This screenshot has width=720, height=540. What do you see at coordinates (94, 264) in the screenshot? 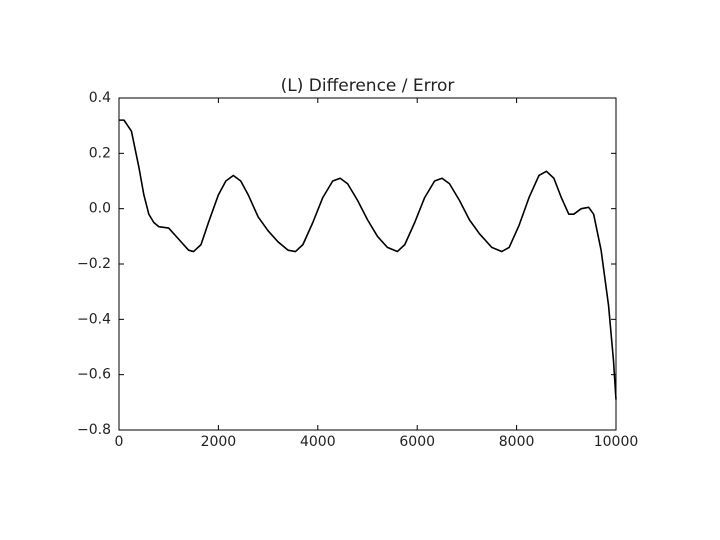
I see `y-tick-label: −0.2` at bounding box center [94, 264].